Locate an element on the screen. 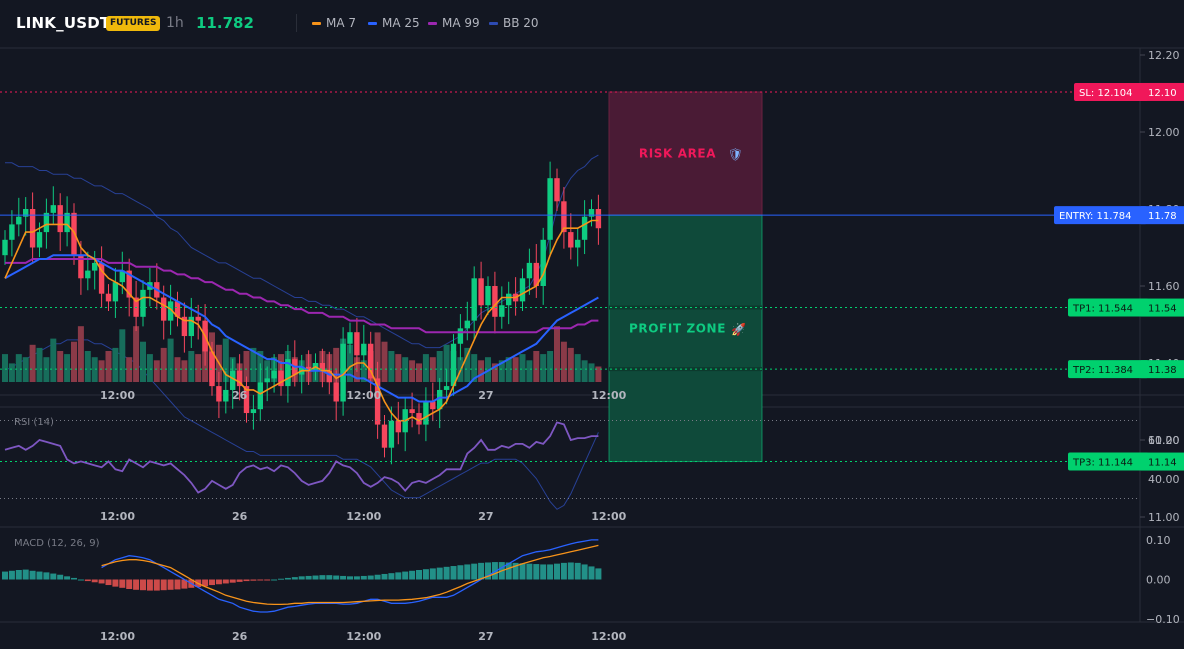 The width and height of the screenshot is (1184, 649). futures-badge: FUTURES is located at coordinates (133, 23).